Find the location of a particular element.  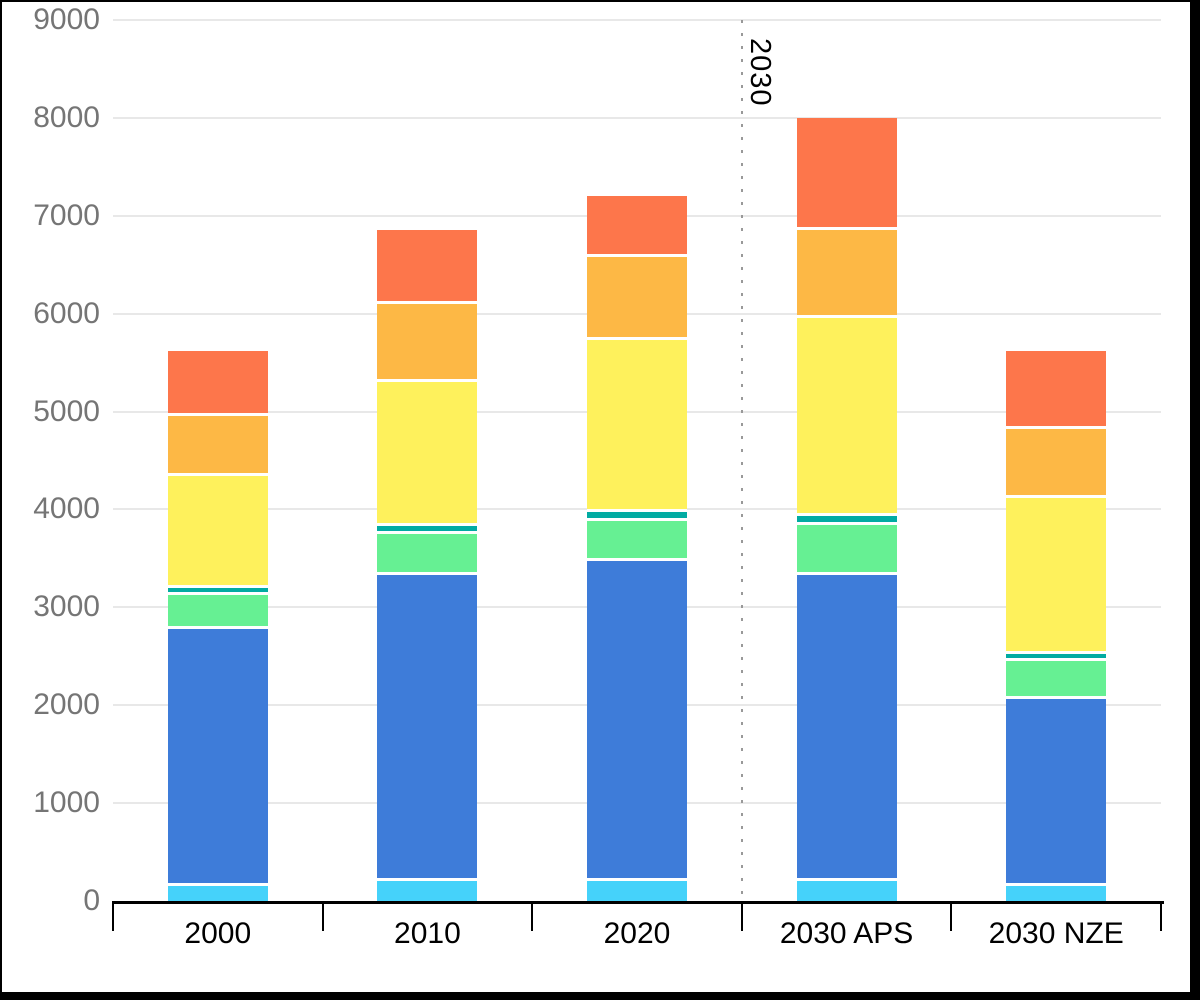

y-axis-tick-label: 0 is located at coordinates (91, 900).